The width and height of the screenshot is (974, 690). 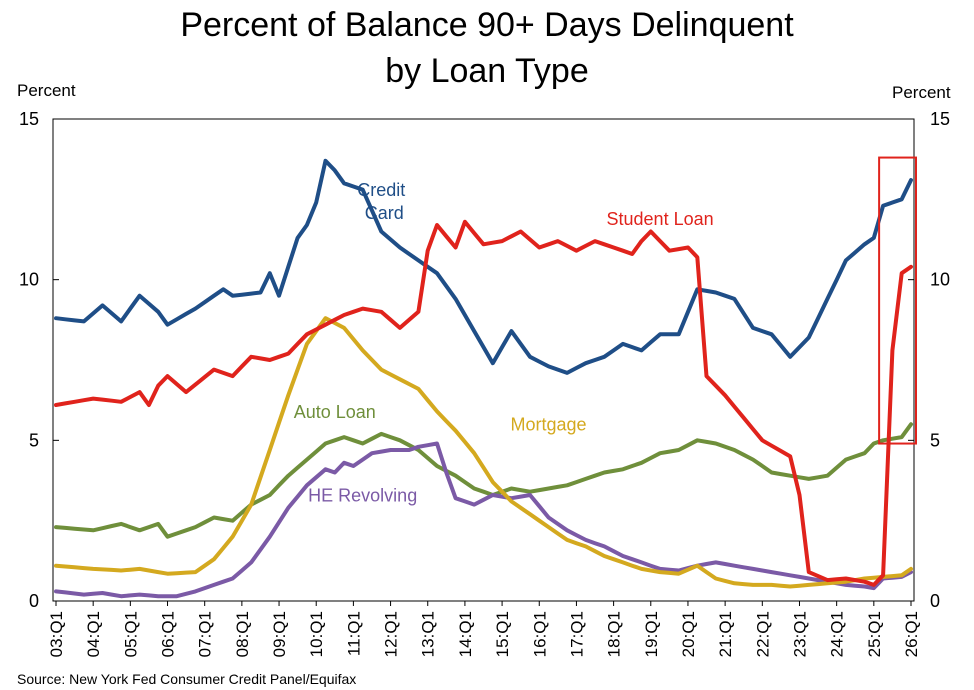 I want to click on x-tick-label: 21:Q1, so click(x=725, y=634).